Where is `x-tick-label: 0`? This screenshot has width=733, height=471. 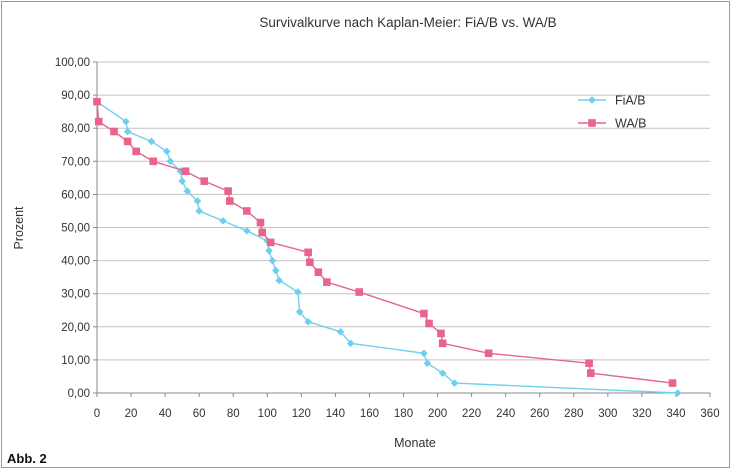
x-tick-label: 0 is located at coordinates (97, 414).